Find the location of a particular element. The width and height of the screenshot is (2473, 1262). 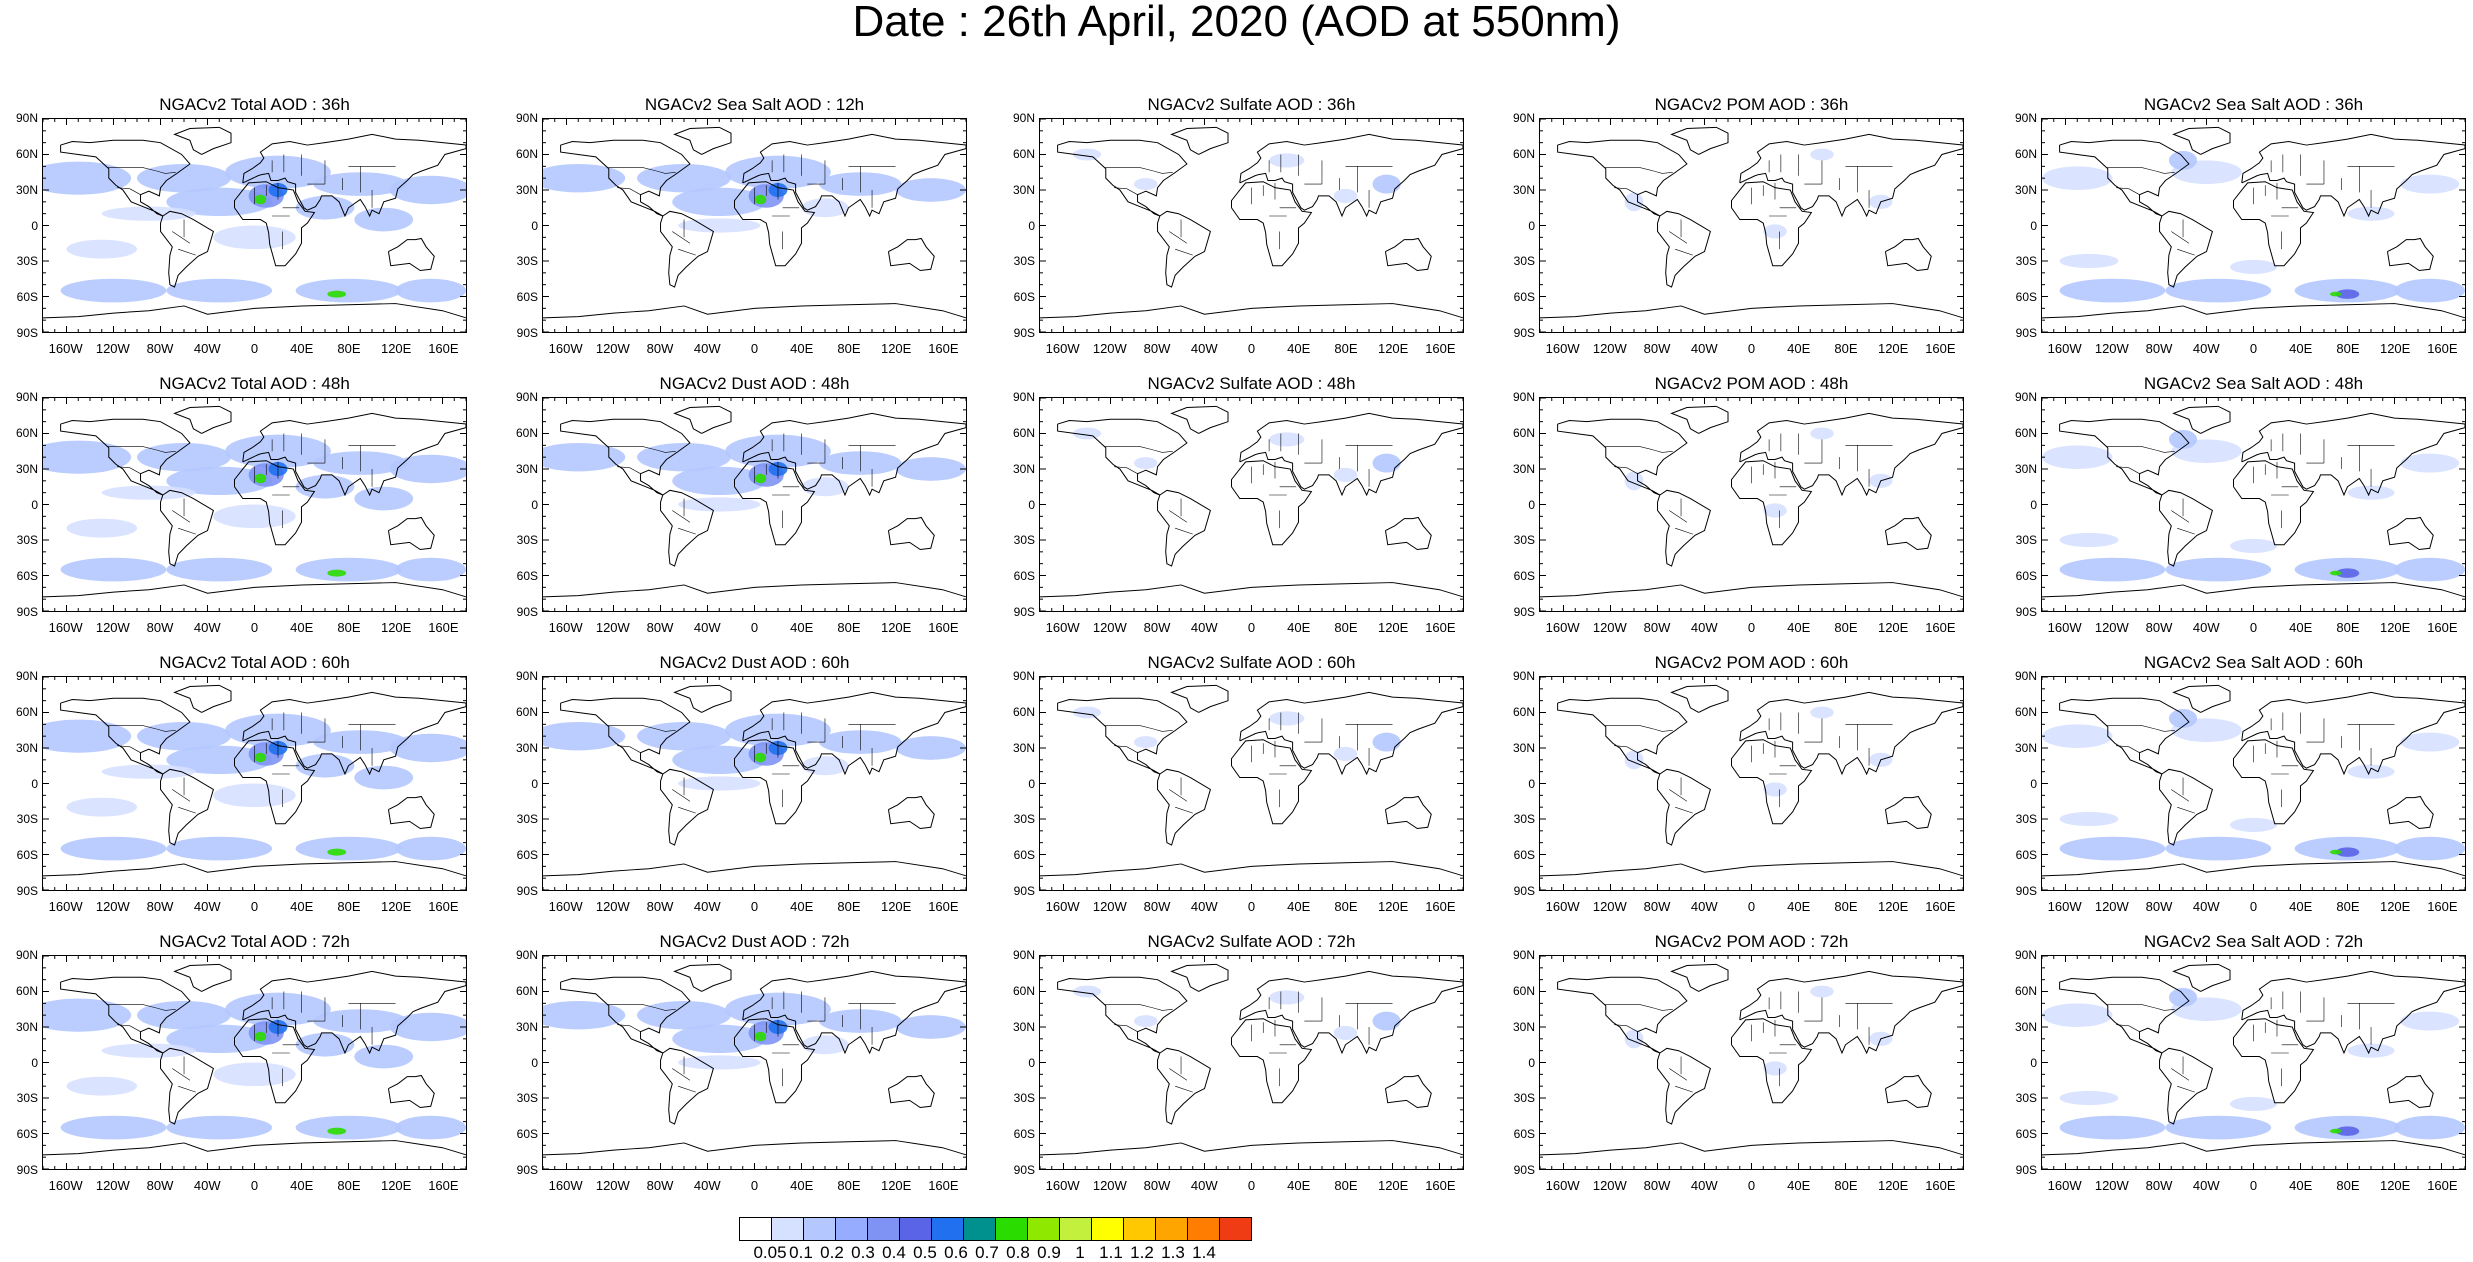

lon-tick-label: 120E is located at coordinates (396, 1185).